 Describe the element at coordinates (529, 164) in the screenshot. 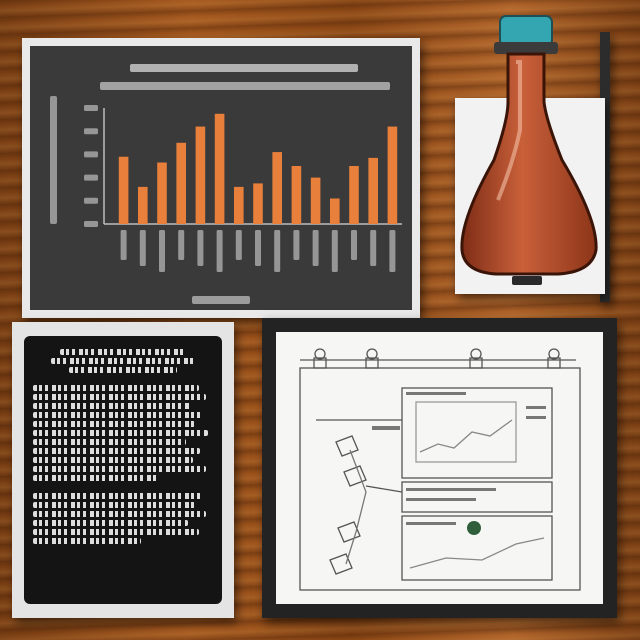

I see `flask-body` at that location.